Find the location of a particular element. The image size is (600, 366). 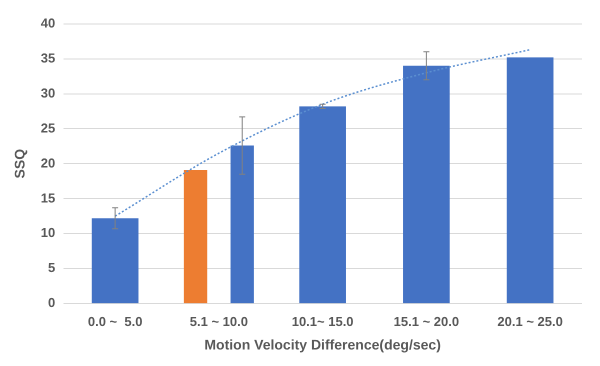

y-tick-label: 0 is located at coordinates (52, 302).